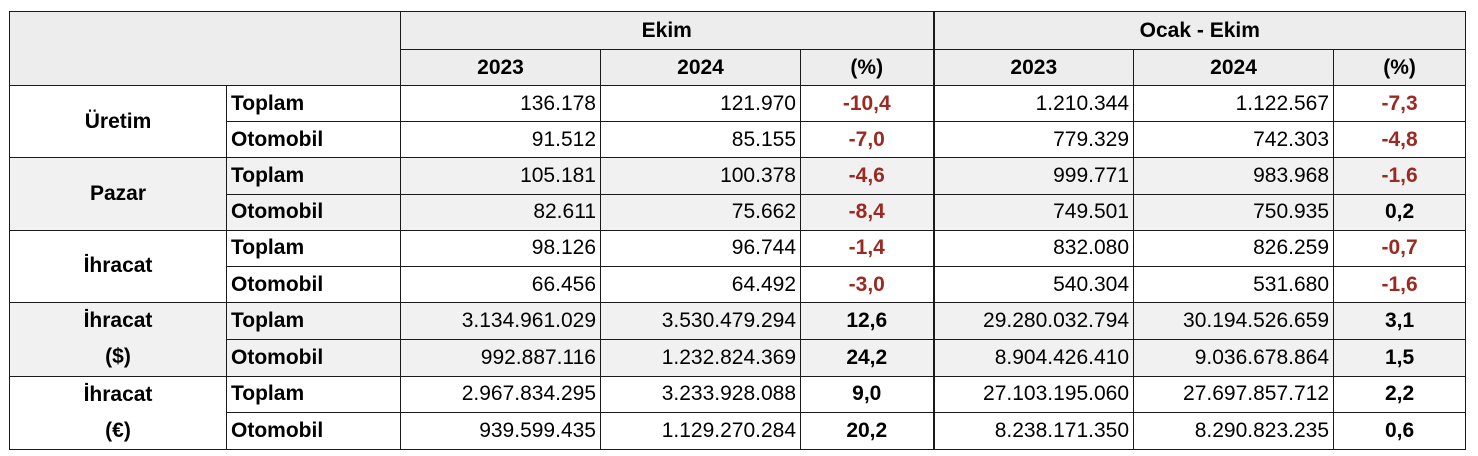 This screenshot has height=456, width=1478. Describe the element at coordinates (1400, 431) in the screenshot. I see `ytd-pct-value: 0,6` at that location.